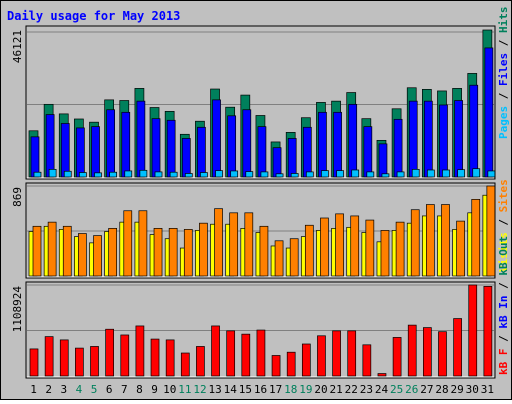 This screenshot has width=512, height=404. What do you see at coordinates (503, 362) in the screenshot?
I see `kb-legend-part: kB F` at bounding box center [503, 362].